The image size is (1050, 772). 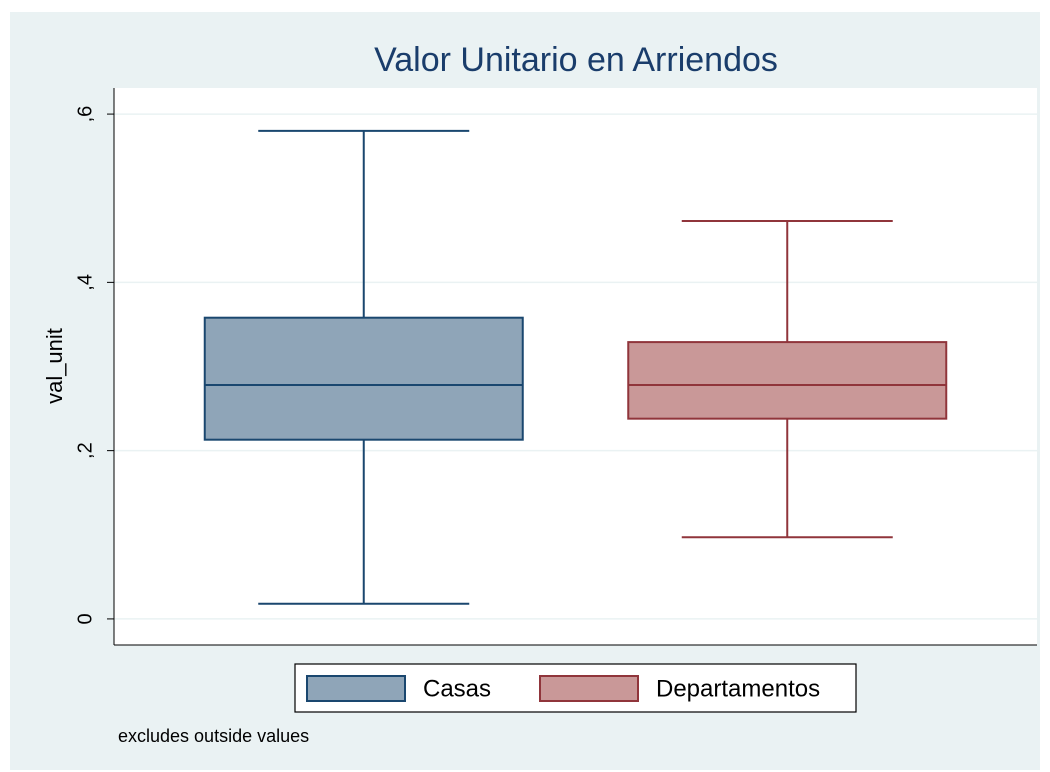 What do you see at coordinates (54, 366) in the screenshot?
I see `y-axis-label: val_unit` at bounding box center [54, 366].